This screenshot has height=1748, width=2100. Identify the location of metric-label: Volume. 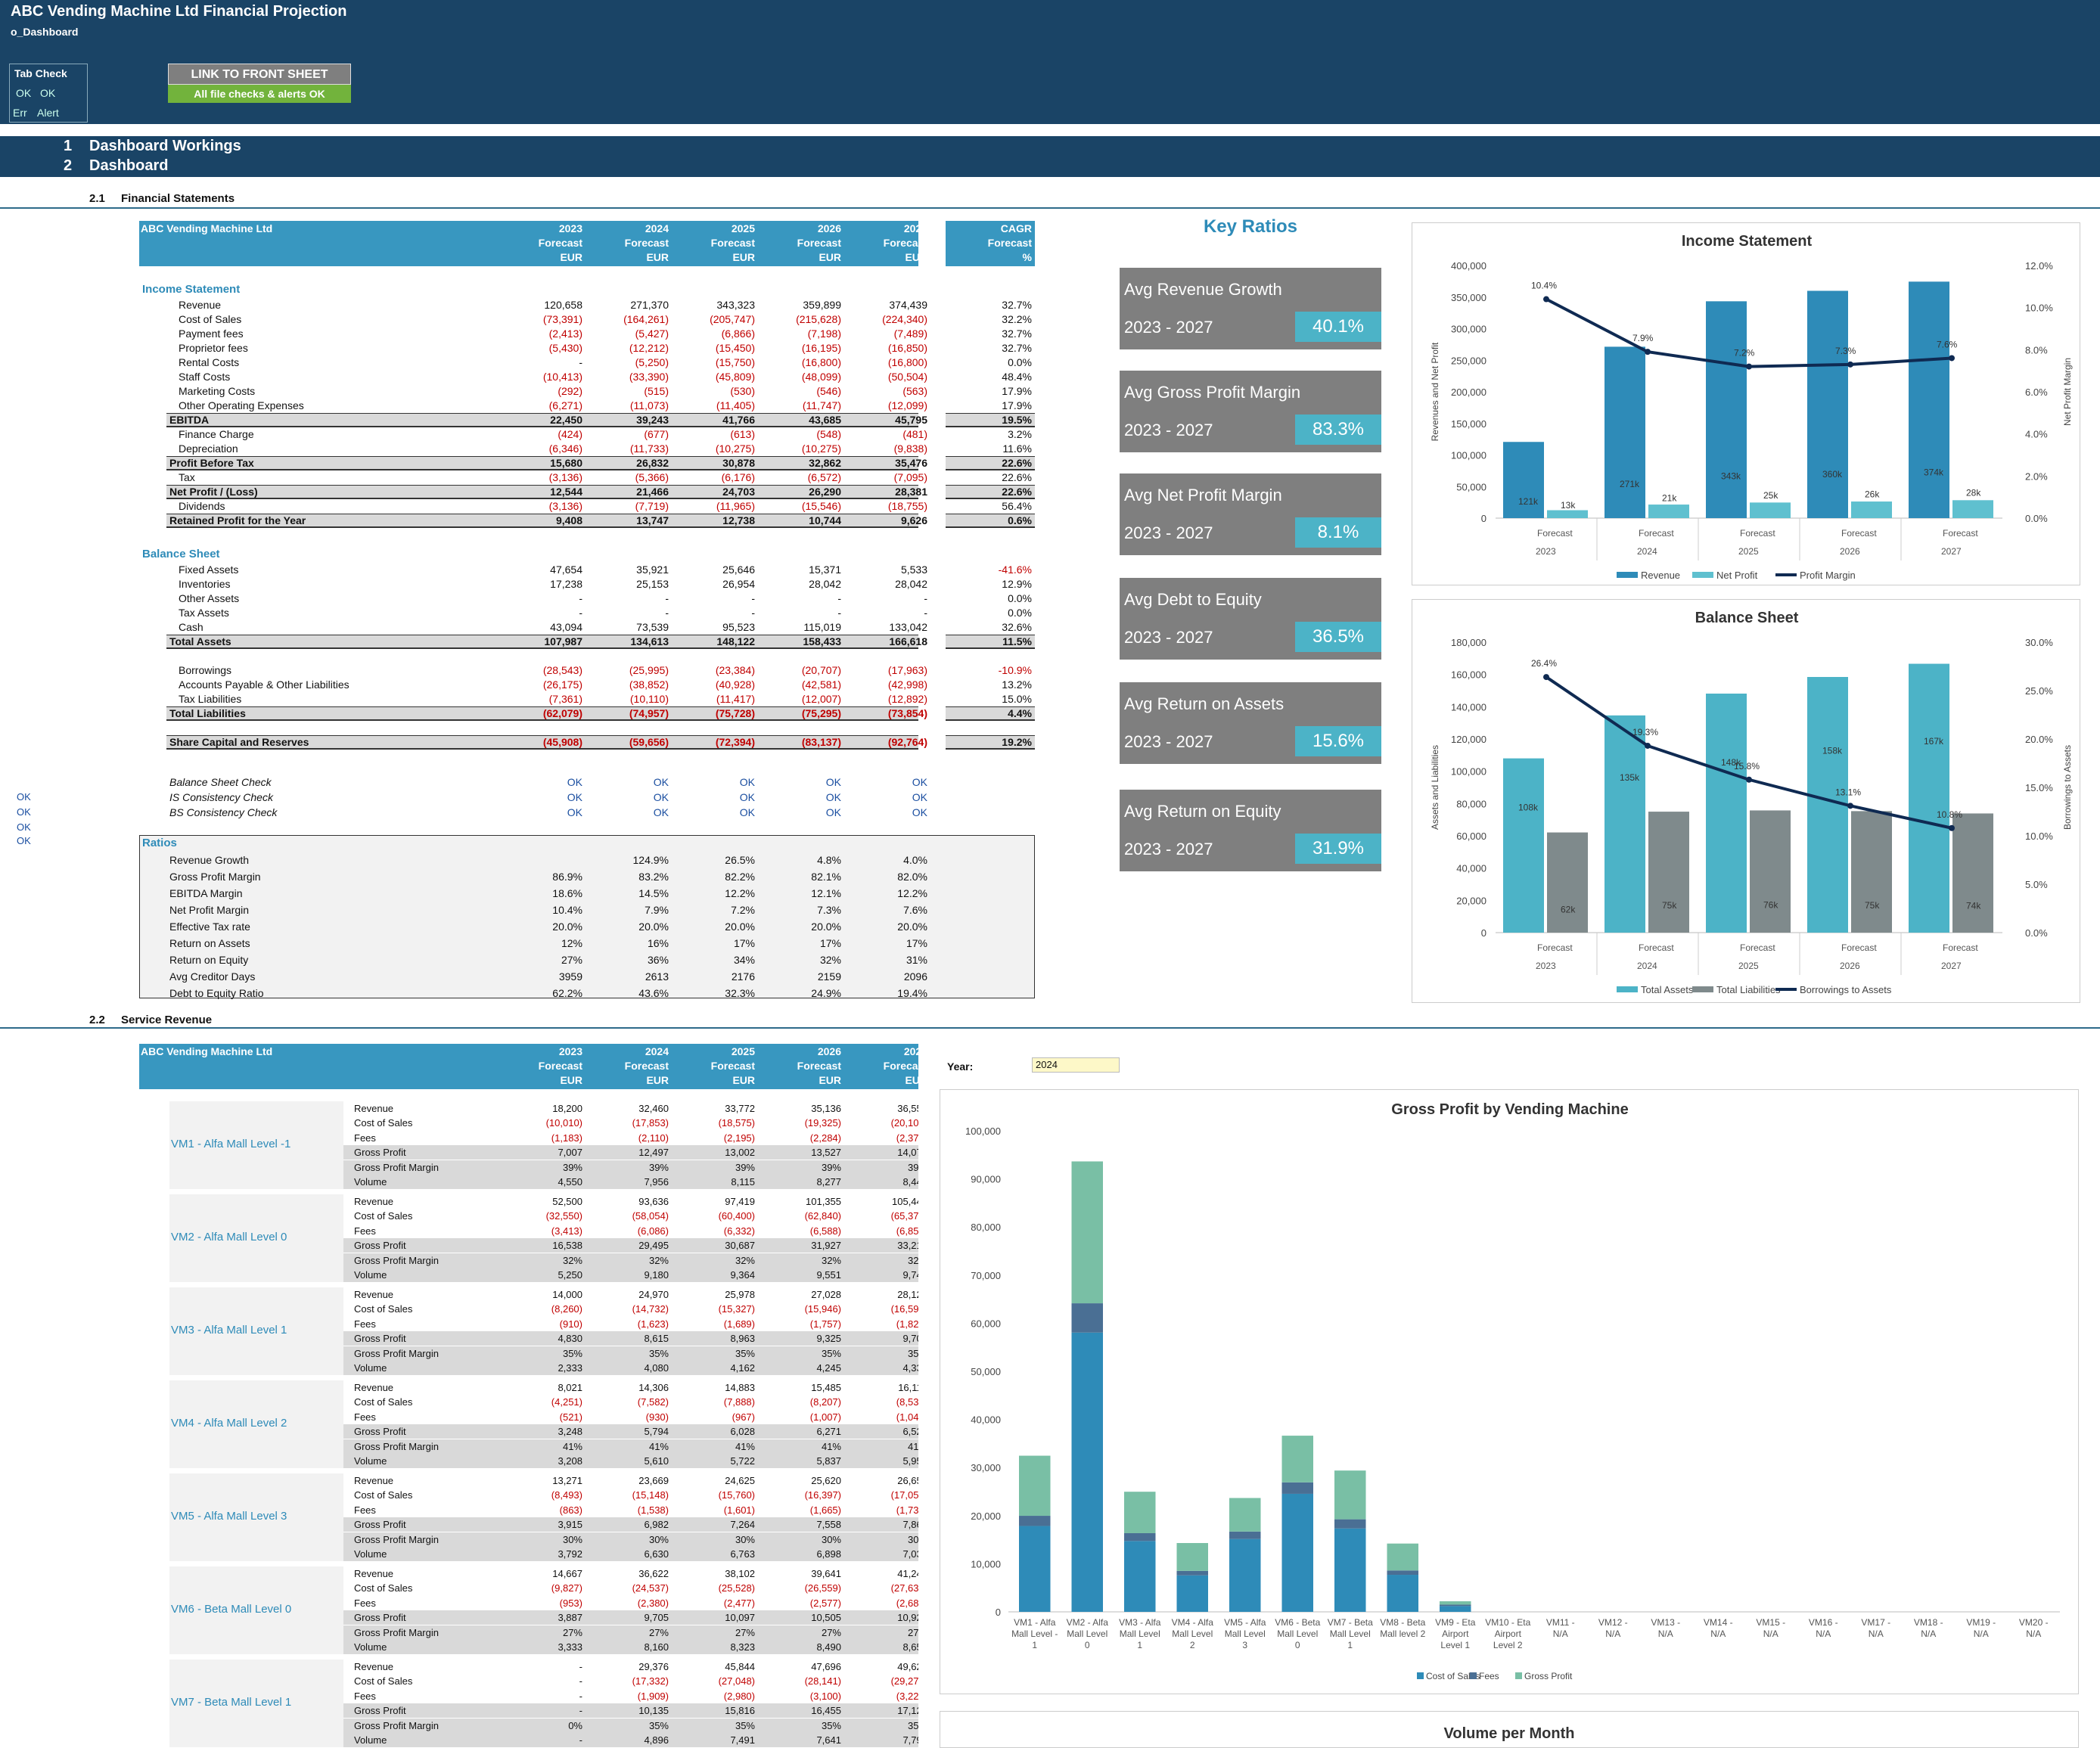
(370, 1554).